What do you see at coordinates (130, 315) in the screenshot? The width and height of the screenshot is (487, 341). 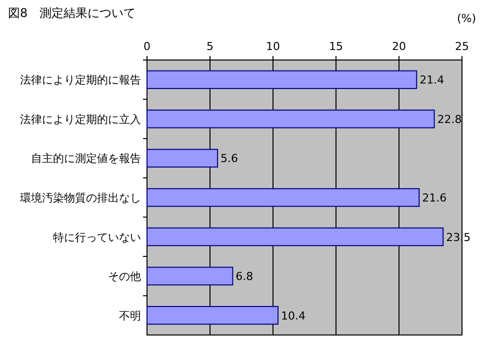 I see `y-tick-label: 不明` at bounding box center [130, 315].